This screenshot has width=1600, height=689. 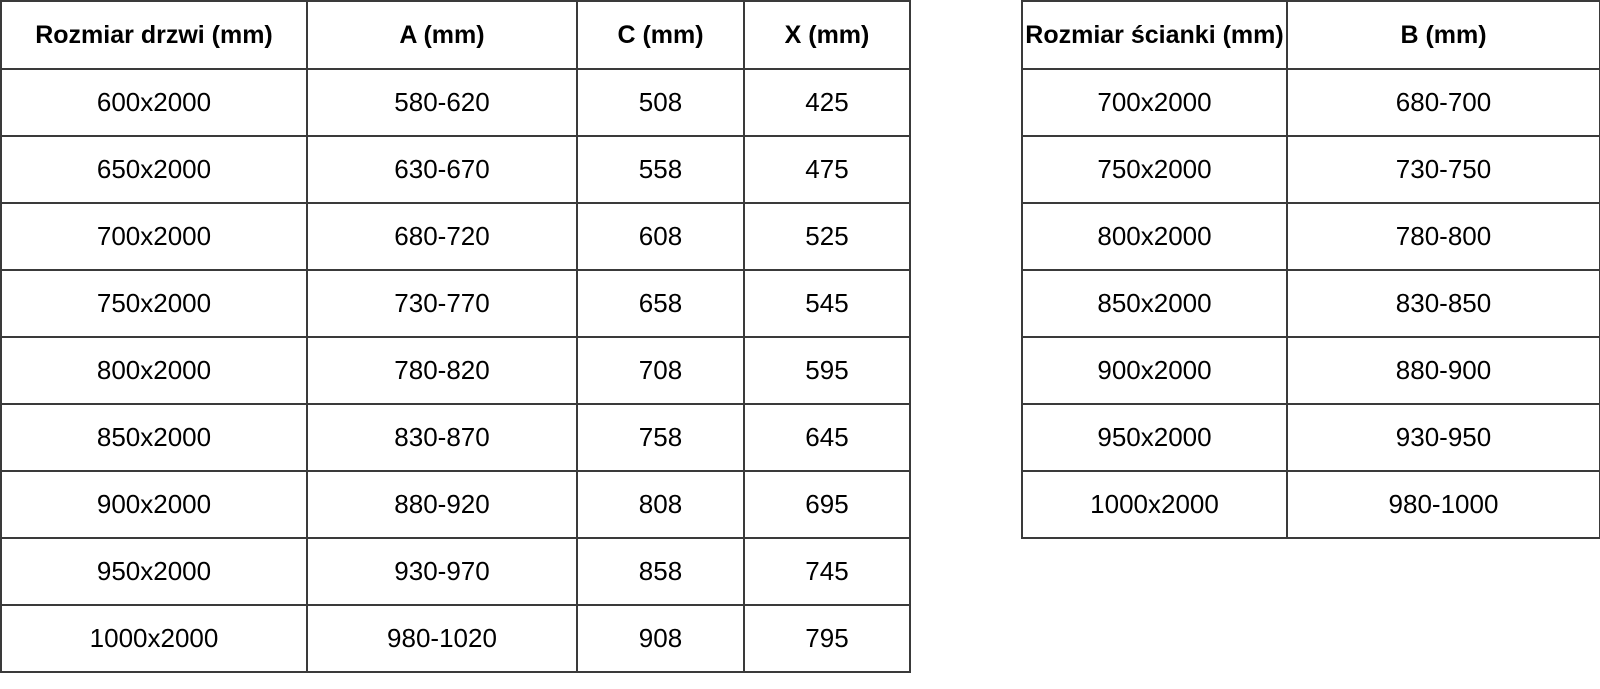 I want to click on door-size-cell: 950x2000, so click(x=154, y=571).